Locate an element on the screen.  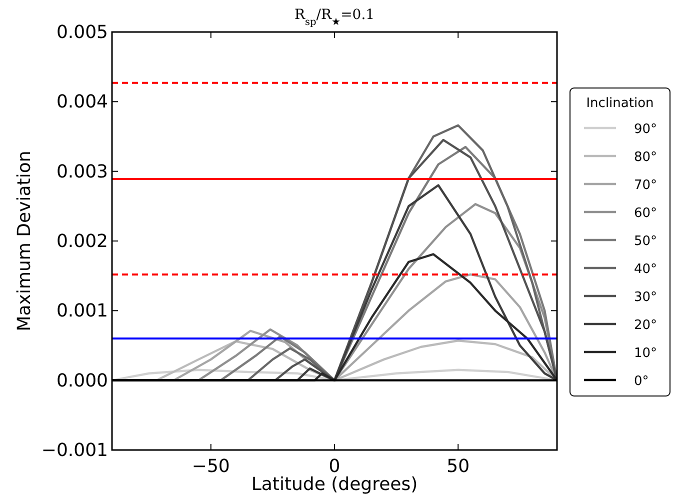
legend-label: 10° is located at coordinates (646, 353).